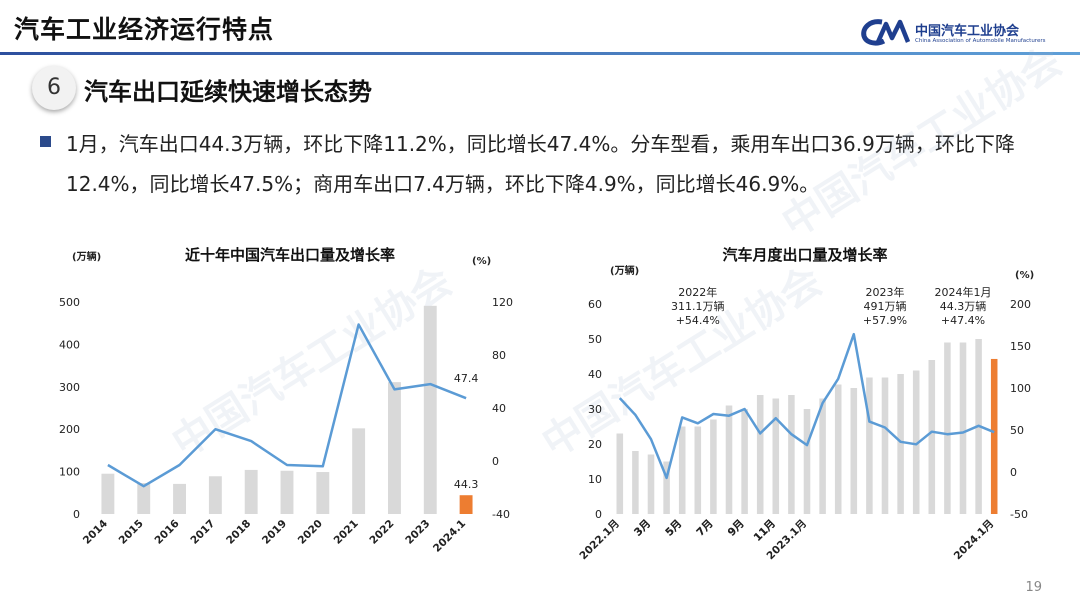 This screenshot has width=1080, height=607. Describe the element at coordinates (1020, 388) in the screenshot. I see `y-tick-label-right: 100` at that location.